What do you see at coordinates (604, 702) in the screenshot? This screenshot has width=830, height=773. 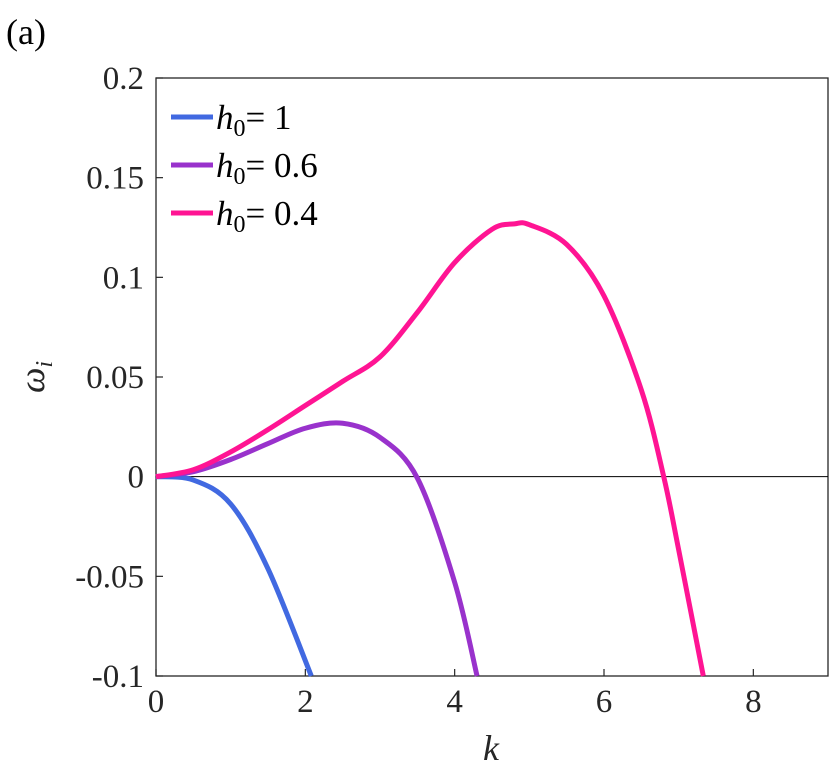 I see `x-tick-label: 6` at bounding box center [604, 702].